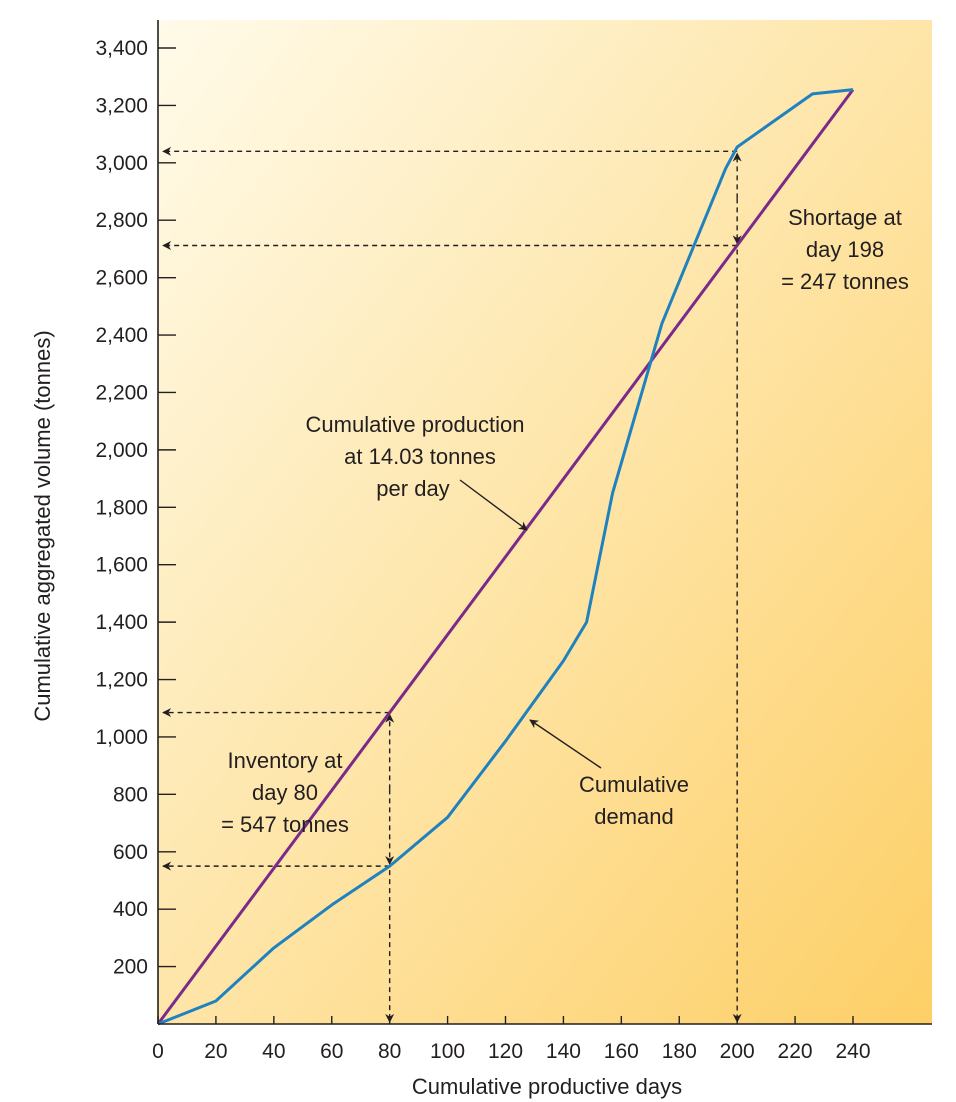  Describe the element at coordinates (285, 760) in the screenshot. I see `inventory-label-line-1: Inventory at` at that location.